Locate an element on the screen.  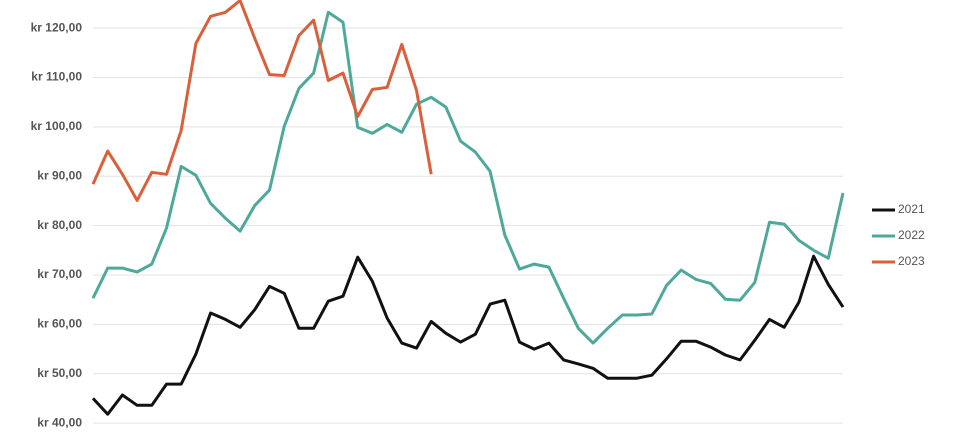
legend-label: 2023 is located at coordinates (911, 261).